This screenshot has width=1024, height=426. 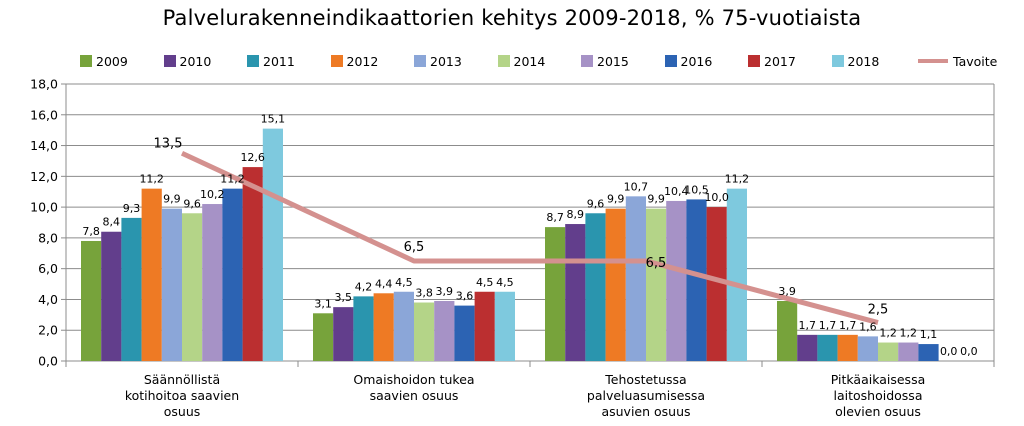 What do you see at coordinates (613, 61) in the screenshot?
I see `legend-label: 2015` at bounding box center [613, 61].